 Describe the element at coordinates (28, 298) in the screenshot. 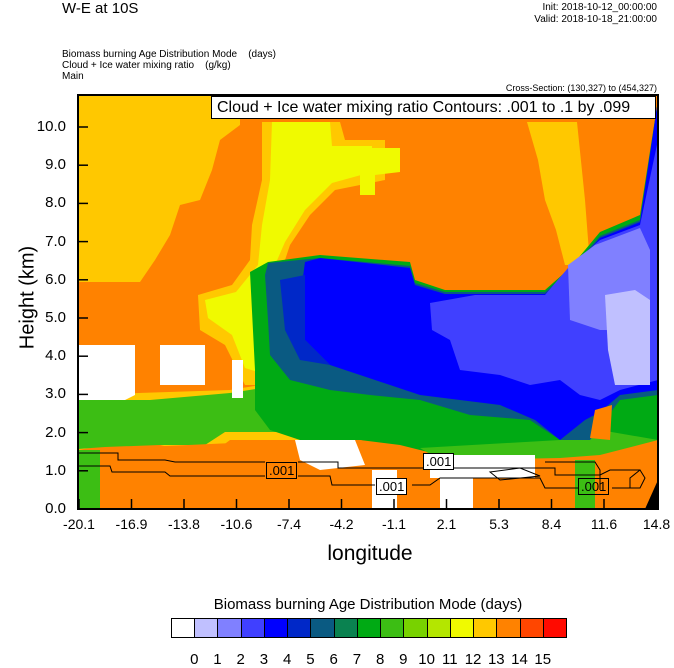

I see `y-axis-title: Height (km)` at that location.